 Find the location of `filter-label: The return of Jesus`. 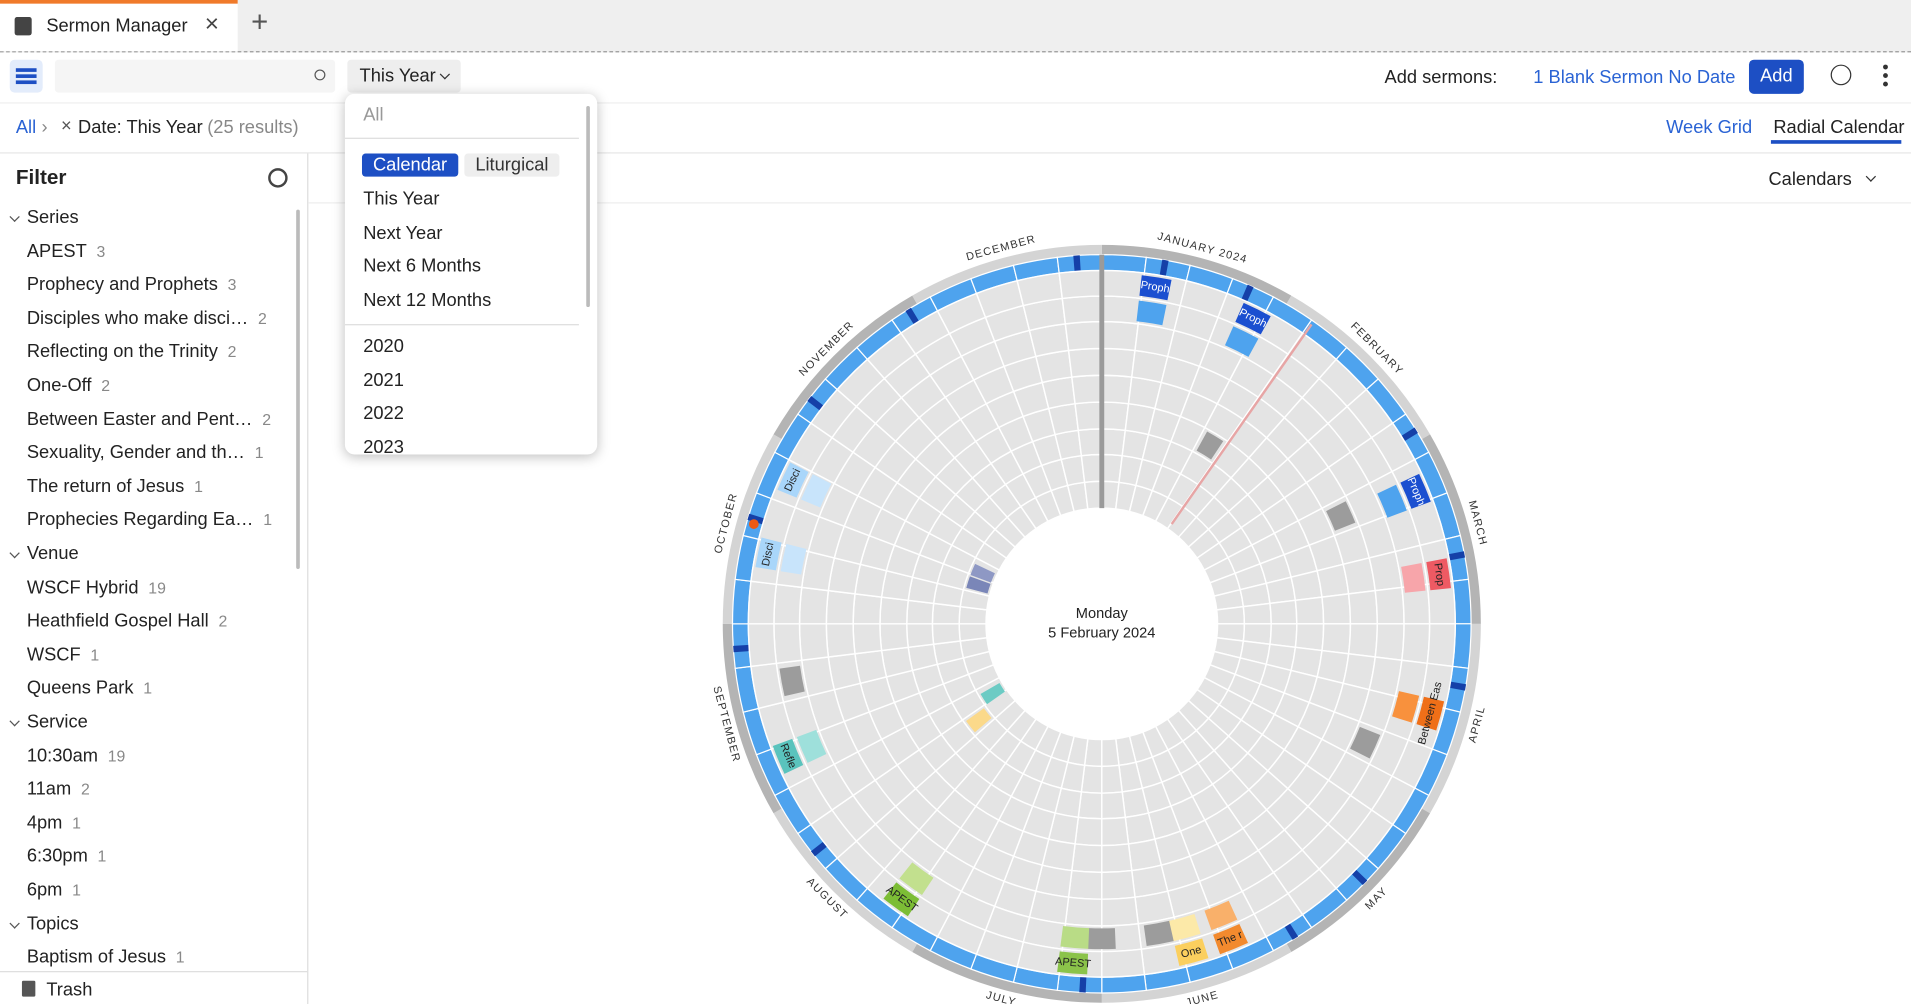

filter-label: The return of Jesus is located at coordinates (105, 486).